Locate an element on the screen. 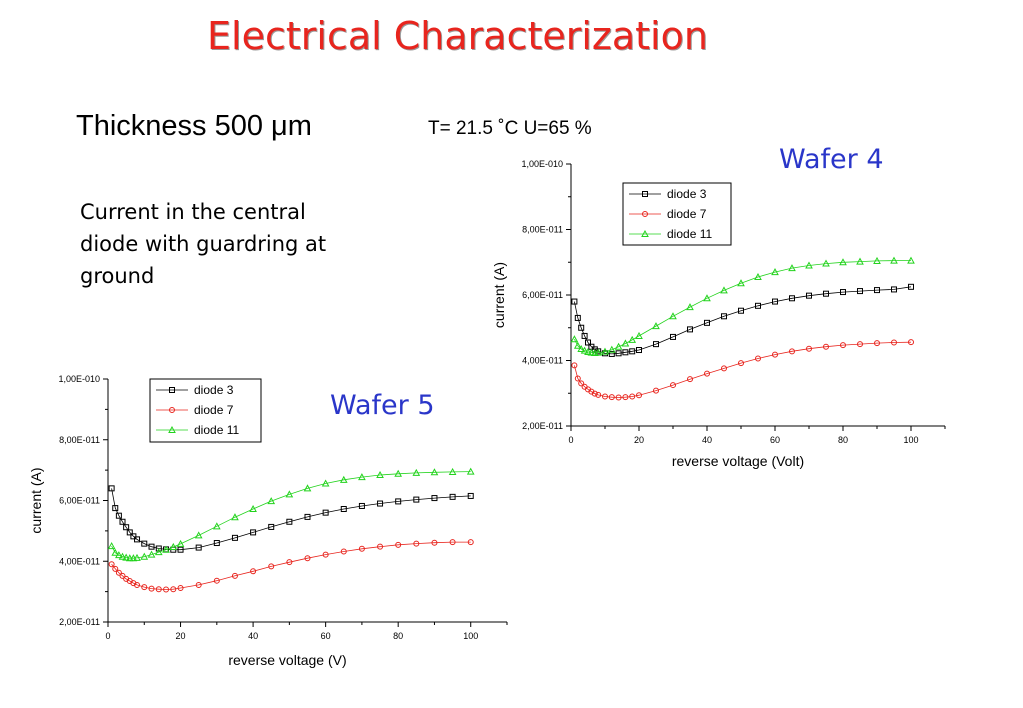 The height and width of the screenshot is (708, 1023). wafer5-legend-marker is located at coordinates (172, 410).